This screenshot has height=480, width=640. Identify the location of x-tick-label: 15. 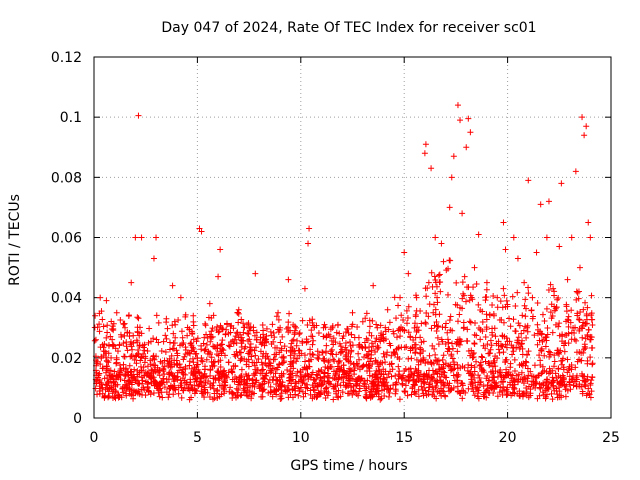
(404, 438).